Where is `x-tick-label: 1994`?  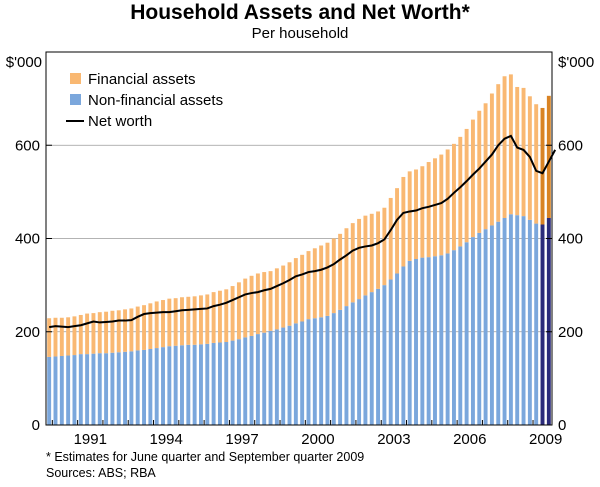
x-tick-label: 1994 is located at coordinates (165, 439).